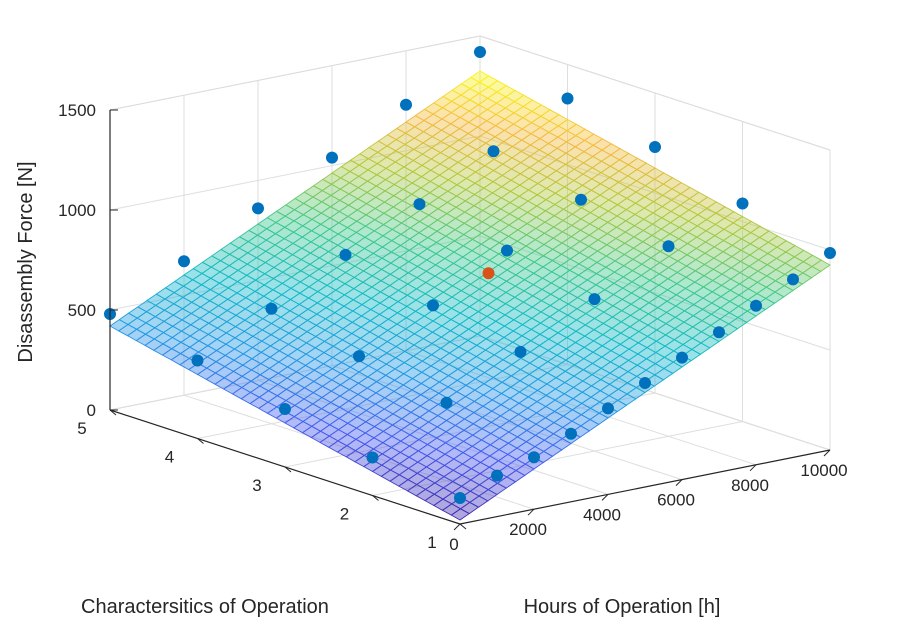 The image size is (908, 630). What do you see at coordinates (823, 470) in the screenshot?
I see `x-tick-label: 10000` at bounding box center [823, 470].